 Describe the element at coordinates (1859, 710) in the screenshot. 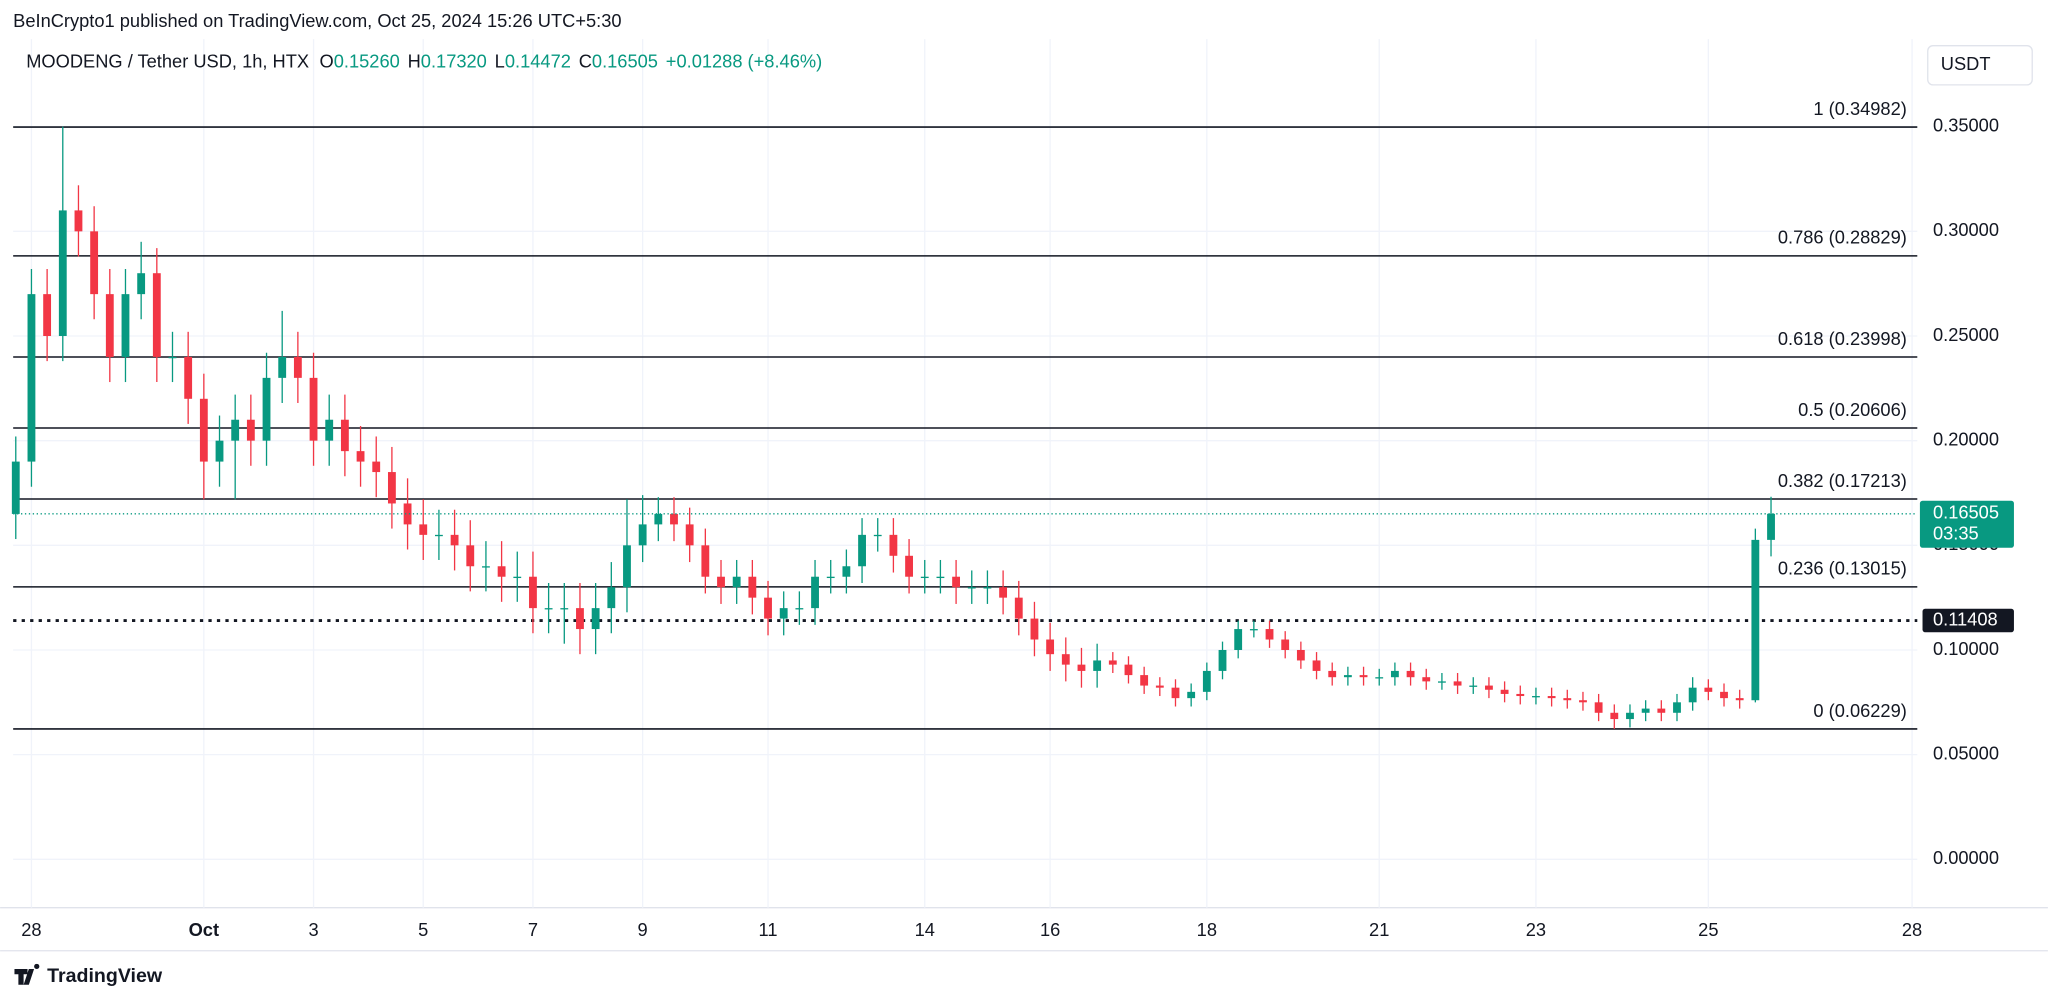

I see `fib-label: 0 (0.06229)` at that location.